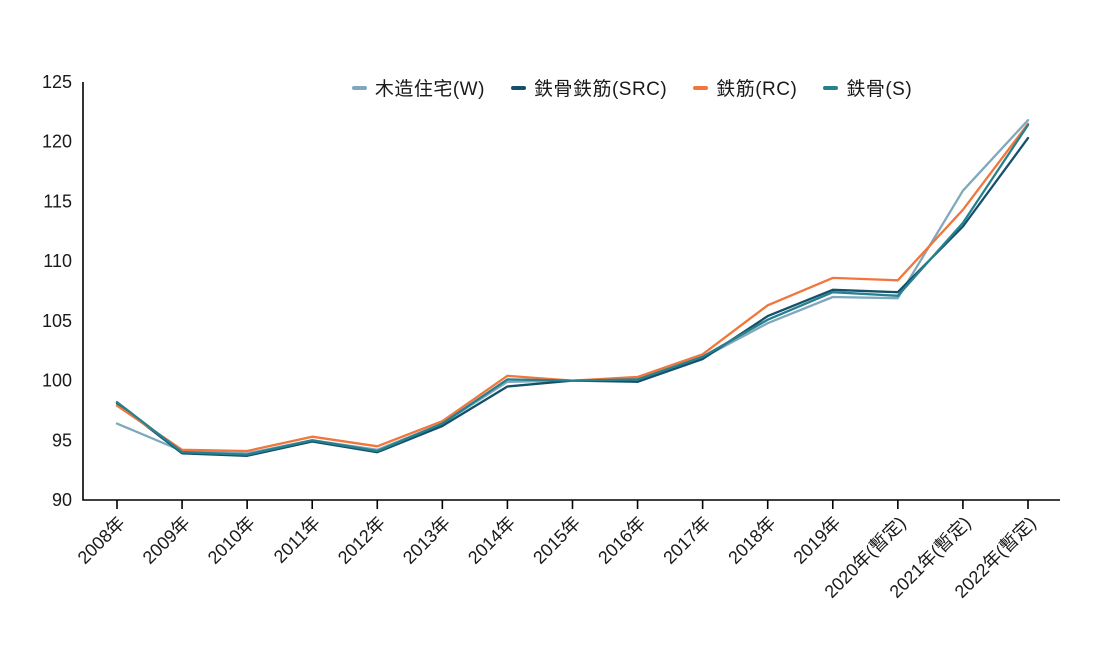 This screenshot has width=1094, height=668. Describe the element at coordinates (231, 540) in the screenshot. I see `x-tick-label: 2010年` at that location.